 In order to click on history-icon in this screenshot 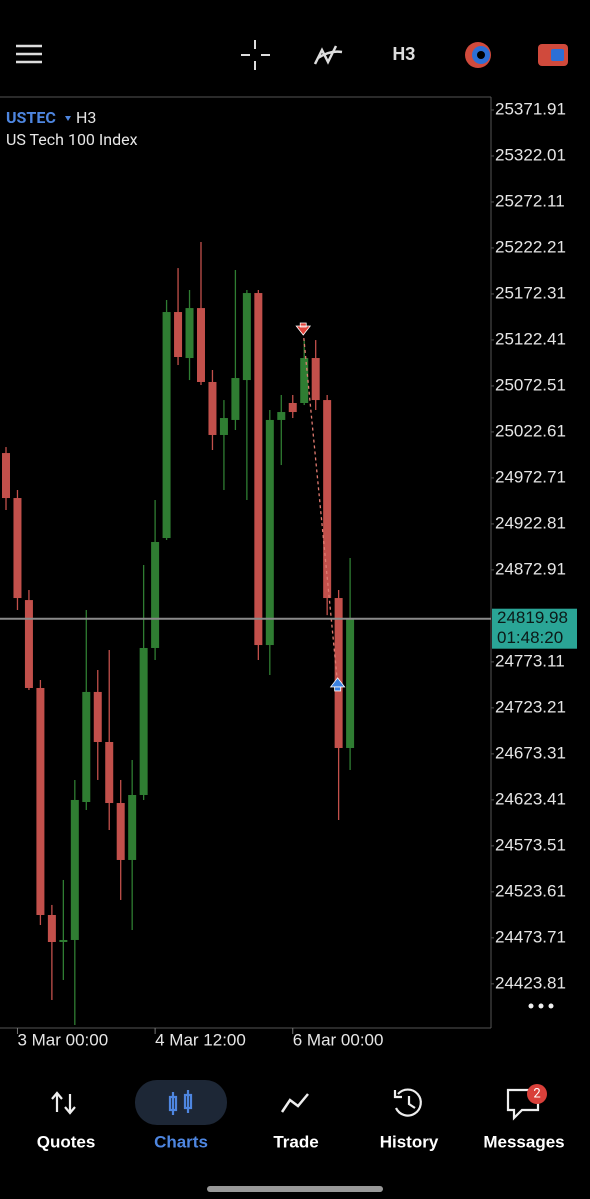, I will do `click(407, 1102)`.